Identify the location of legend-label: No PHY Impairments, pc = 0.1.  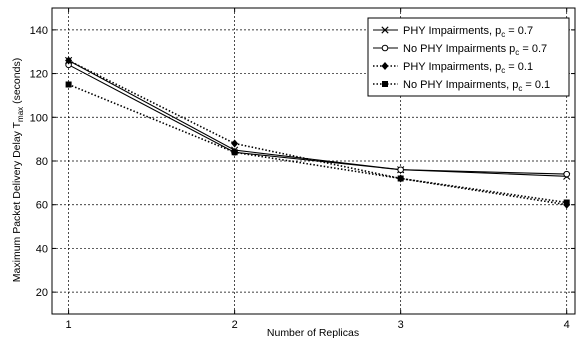
(476, 86).